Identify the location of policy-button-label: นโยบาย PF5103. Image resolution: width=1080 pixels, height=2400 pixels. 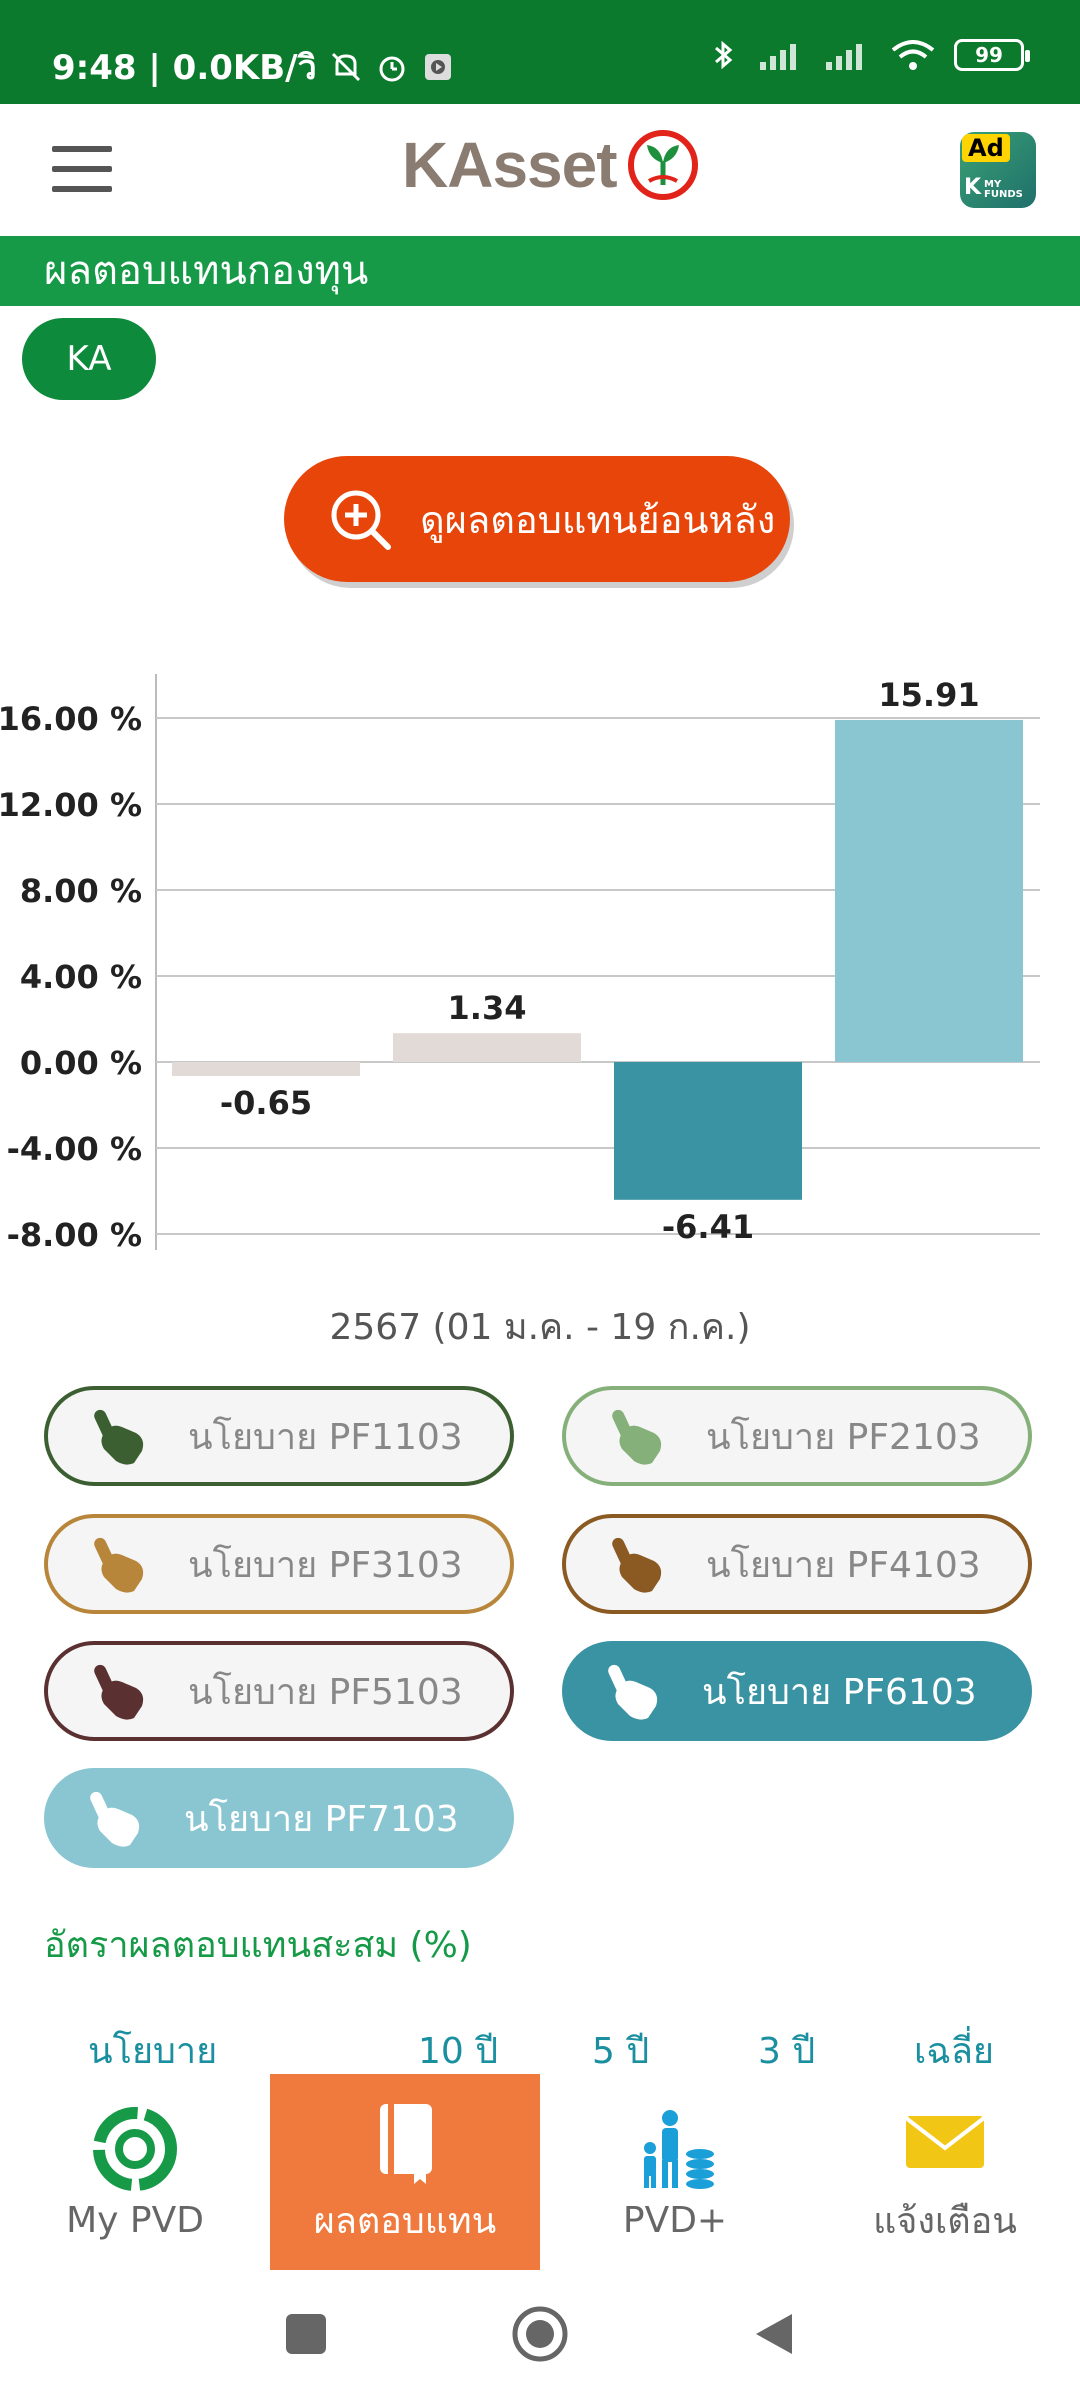
(325, 1692).